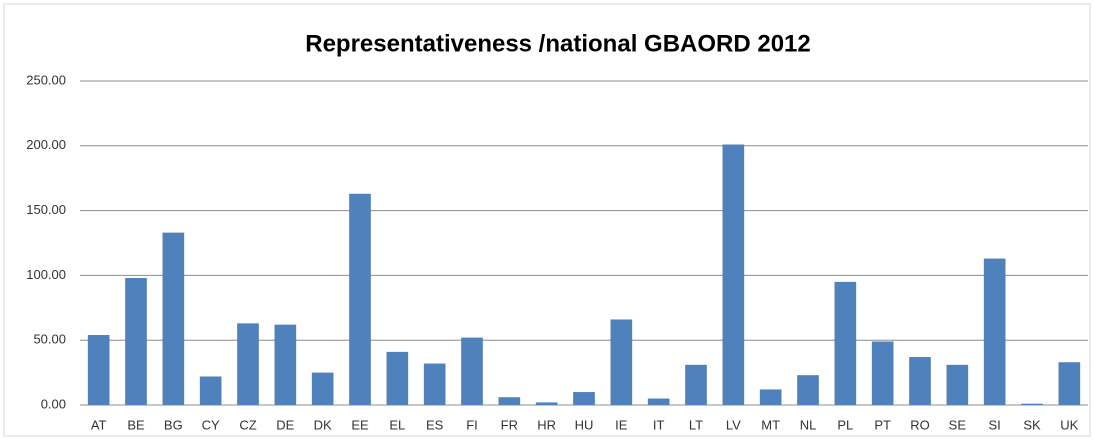 Image resolution: width=1094 pixels, height=440 pixels. What do you see at coordinates (323, 424) in the screenshot?
I see `x-tick-label: DK` at bounding box center [323, 424].